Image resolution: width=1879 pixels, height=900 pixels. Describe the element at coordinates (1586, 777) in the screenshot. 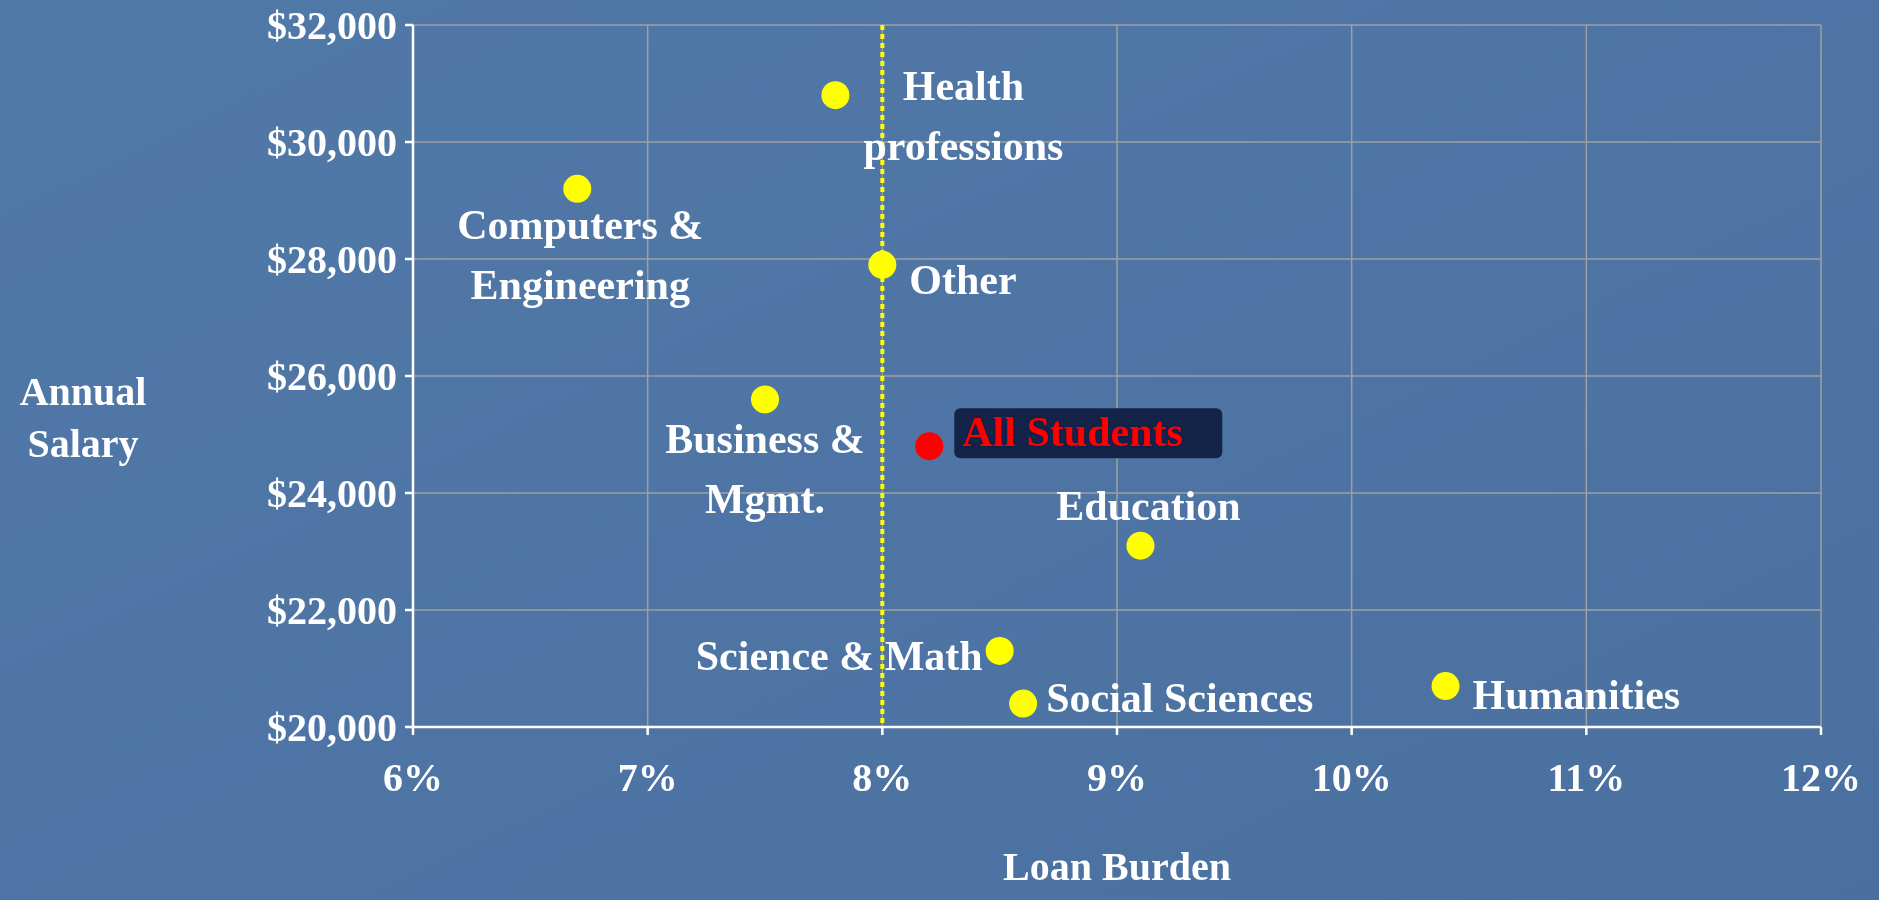

I see `x-tick-label: 11%` at that location.